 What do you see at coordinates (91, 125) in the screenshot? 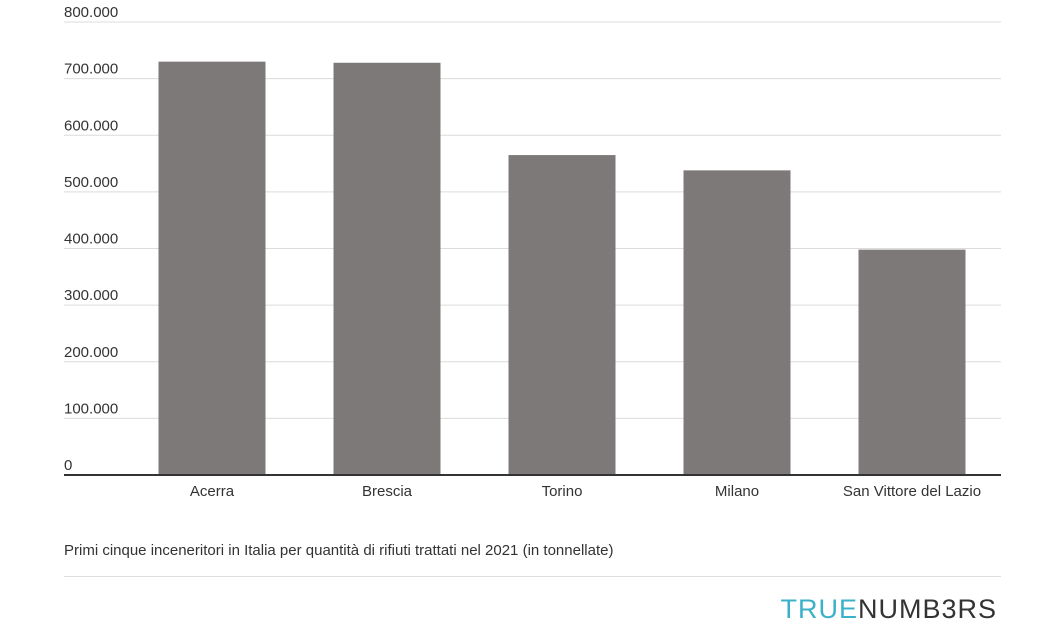
I see `y-tick-label: 600.000` at bounding box center [91, 125].